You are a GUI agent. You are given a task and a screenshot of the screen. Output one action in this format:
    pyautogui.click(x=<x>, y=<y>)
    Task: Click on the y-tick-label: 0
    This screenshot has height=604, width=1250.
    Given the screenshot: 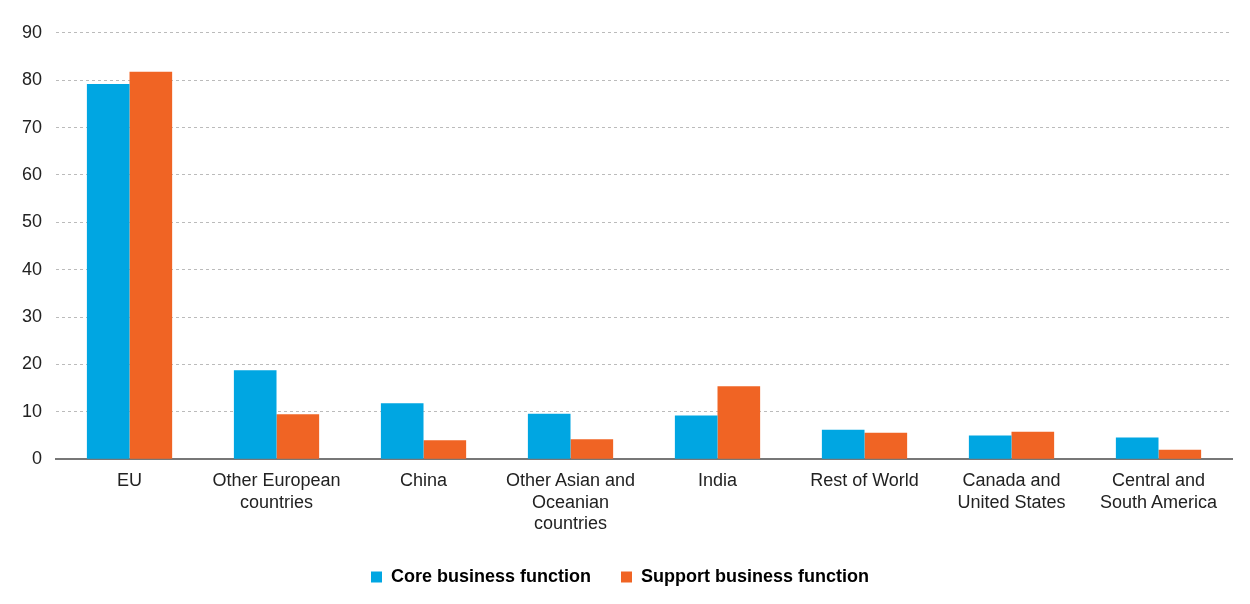 What is the action you would take?
    pyautogui.click(x=37, y=458)
    